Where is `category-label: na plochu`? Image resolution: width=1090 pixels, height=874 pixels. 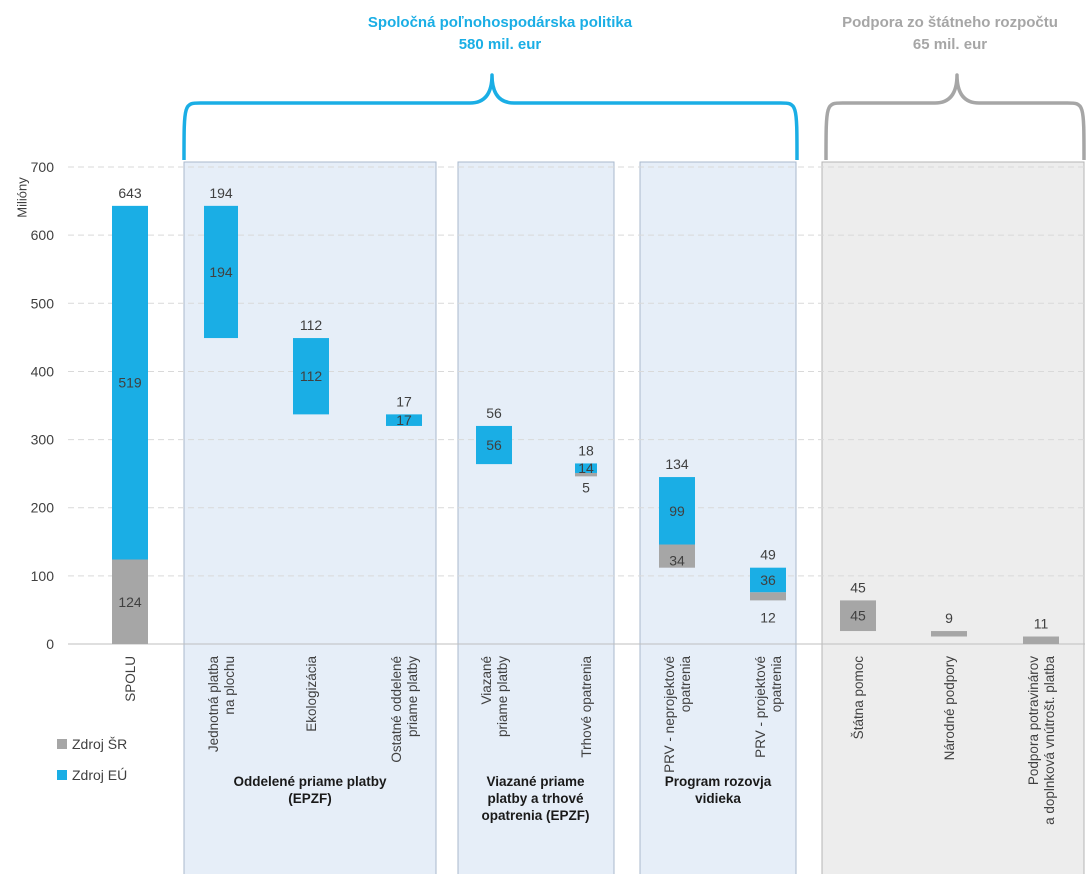
category-label: na plochu is located at coordinates (229, 685).